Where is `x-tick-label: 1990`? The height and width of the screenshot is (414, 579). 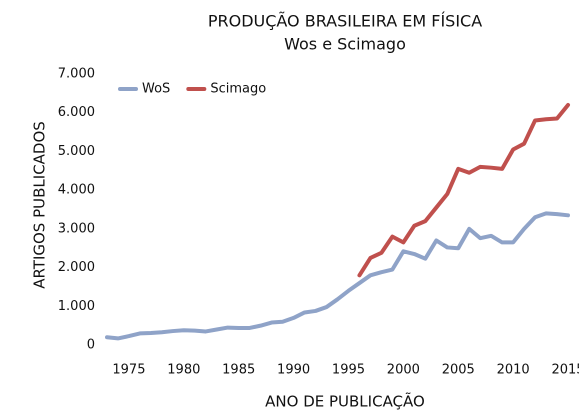 x-tick-label: 1990 is located at coordinates (293, 370).